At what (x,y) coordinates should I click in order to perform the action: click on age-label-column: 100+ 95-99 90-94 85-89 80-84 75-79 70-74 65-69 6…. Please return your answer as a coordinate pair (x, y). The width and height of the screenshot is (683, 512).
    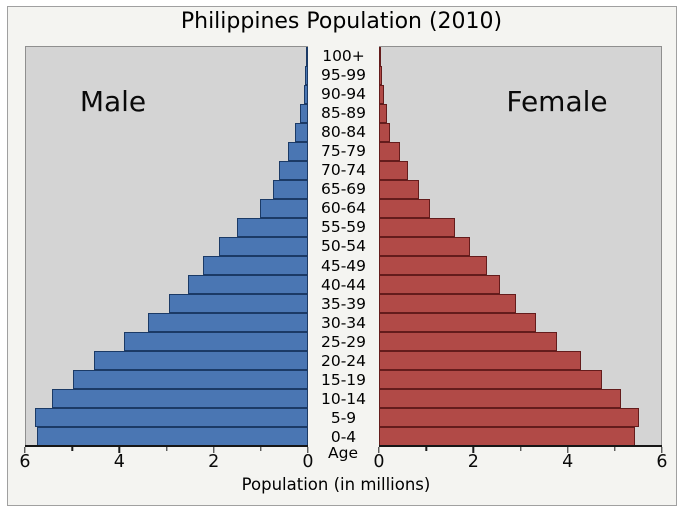
    Looking at the image, I should click on (343, 246).